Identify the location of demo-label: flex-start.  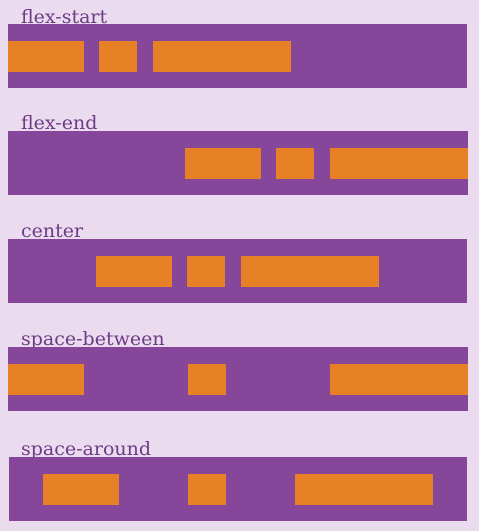
(64, 17).